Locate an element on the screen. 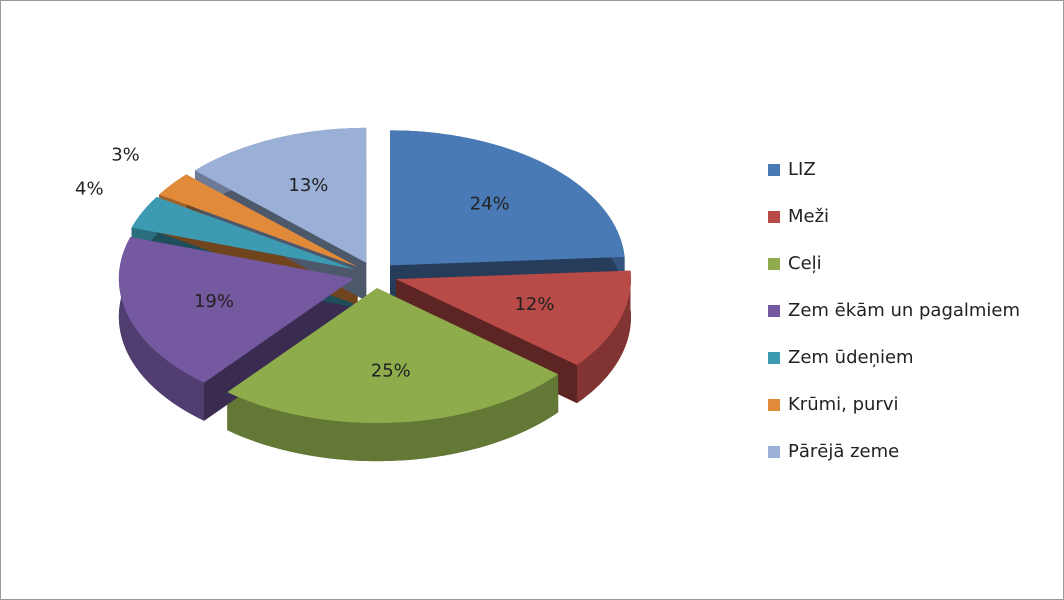 This screenshot has height=600, width=1064. data-label: 3% is located at coordinates (125, 154).